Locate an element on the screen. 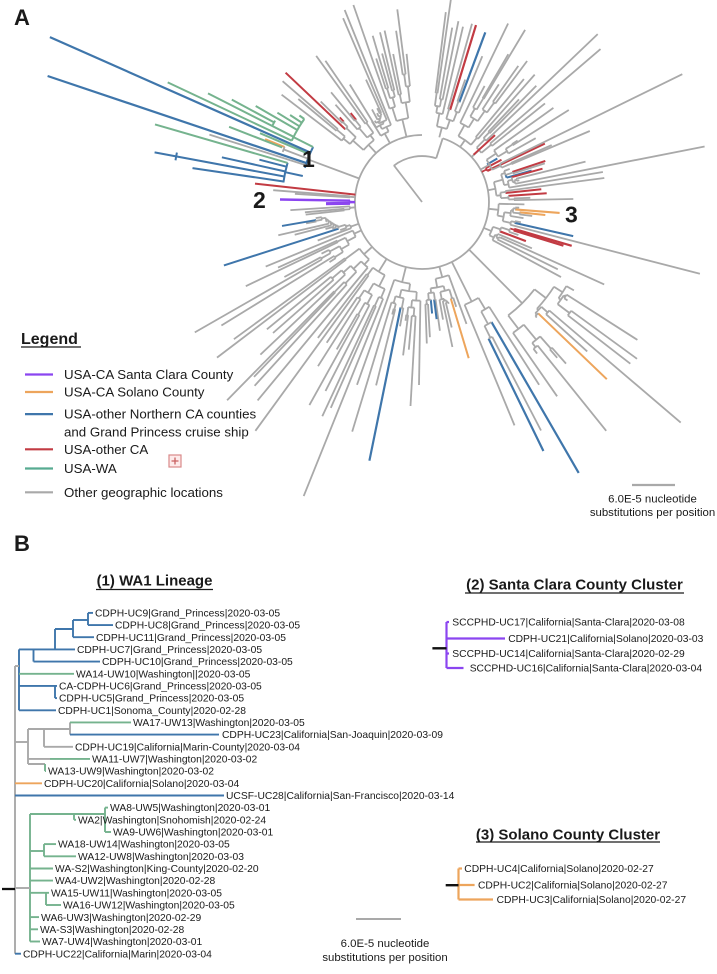 The width and height of the screenshot is (717, 974). svg-text:WA14-UW10|Washington||2020-03-: WA14-UW10|Washington||2020-03-05 is located at coordinates (163, 674).